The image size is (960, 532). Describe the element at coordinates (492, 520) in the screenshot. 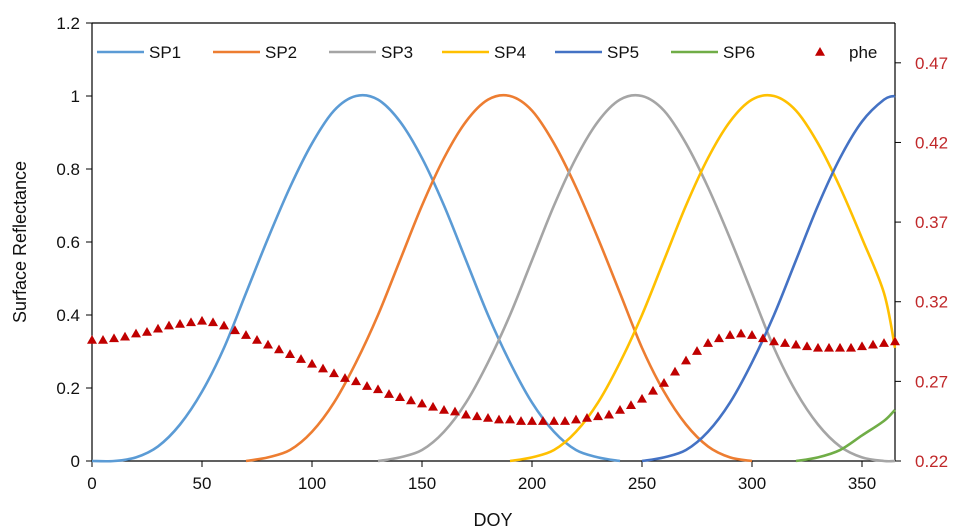

I see `x-axis-title: DOY` at that location.